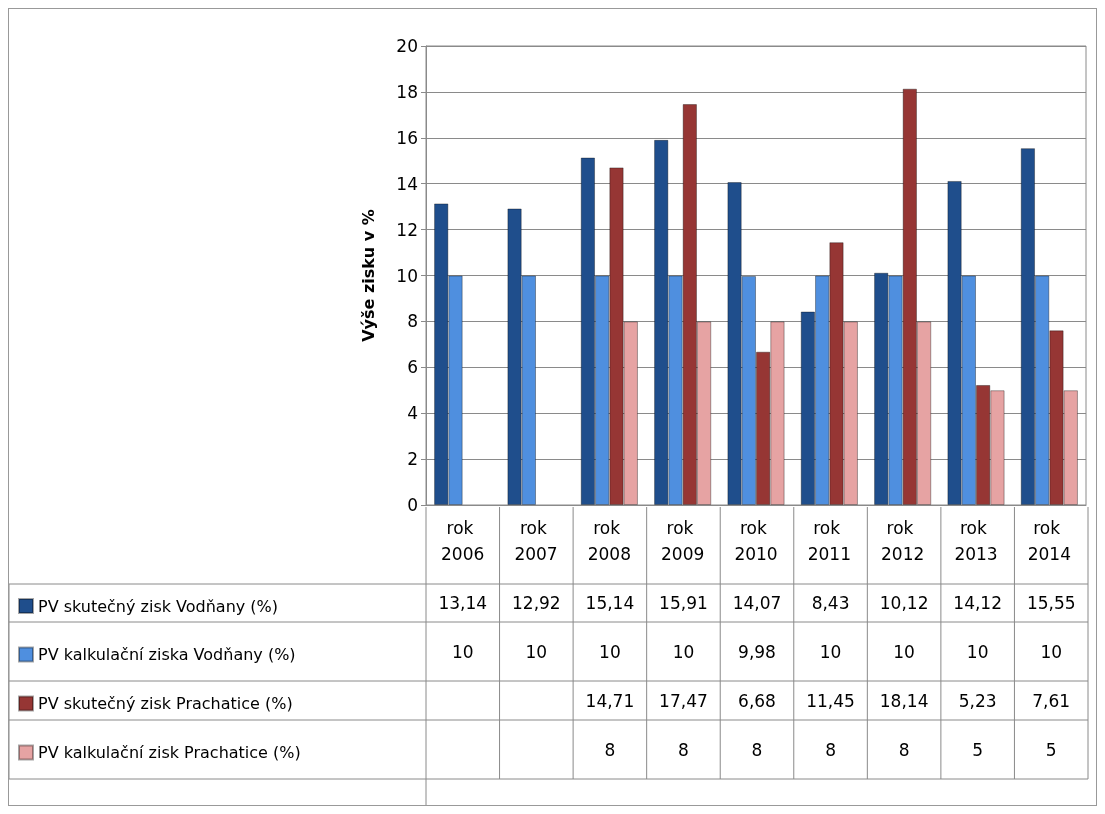 The width and height of the screenshot is (1105, 814). Describe the element at coordinates (976, 541) in the screenshot. I see `x-tick-label: rok 2013` at that location.